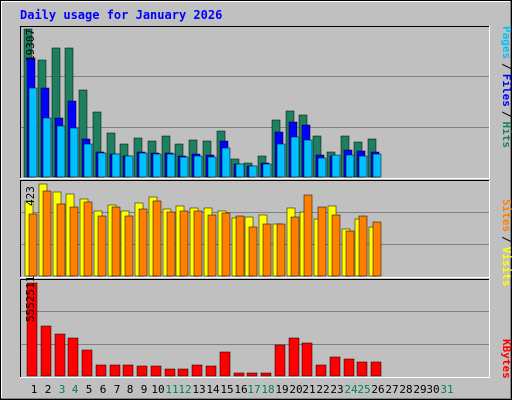 This screenshot has height=400, width=512. Describe the element at coordinates (363, 389) in the screenshot. I see `x-tick-label-25: 25` at that location.